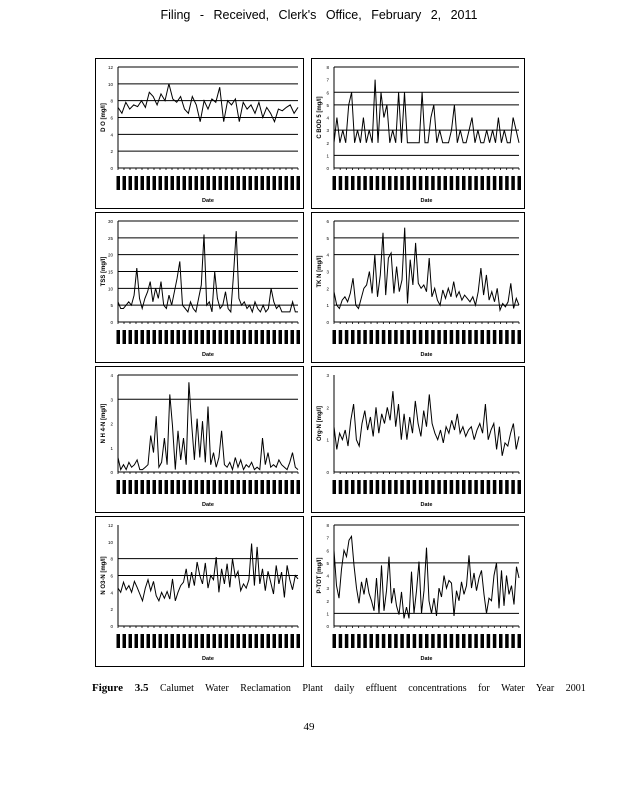  Describe the element at coordinates (327, 155) in the screenshot. I see `y-tick-label: 1` at that location.